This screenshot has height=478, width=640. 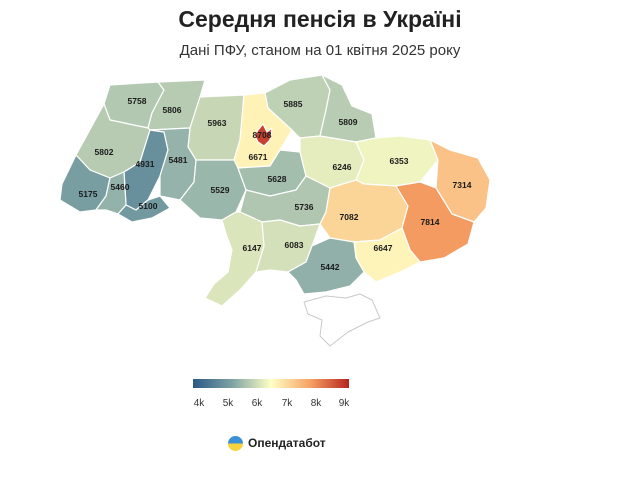 What do you see at coordinates (234, 259) in the screenshot?
I see `region-odesa` at bounding box center [234, 259].